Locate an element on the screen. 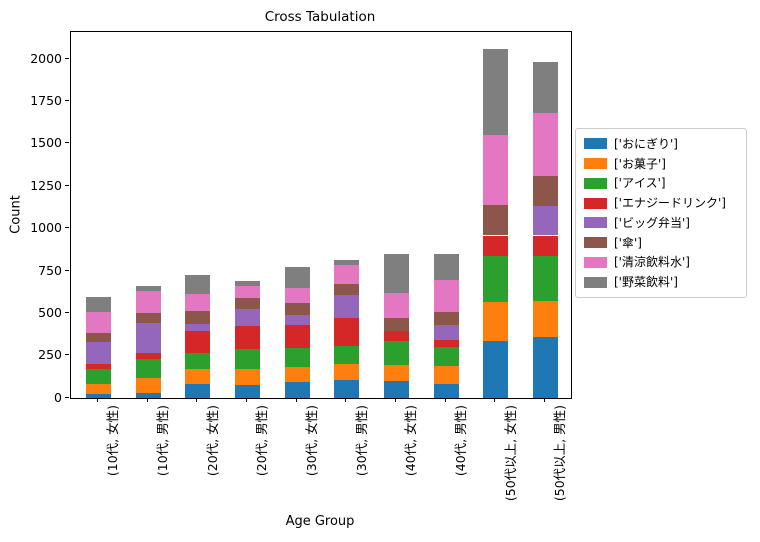  legend-item: ['アイス'] is located at coordinates (665, 183).